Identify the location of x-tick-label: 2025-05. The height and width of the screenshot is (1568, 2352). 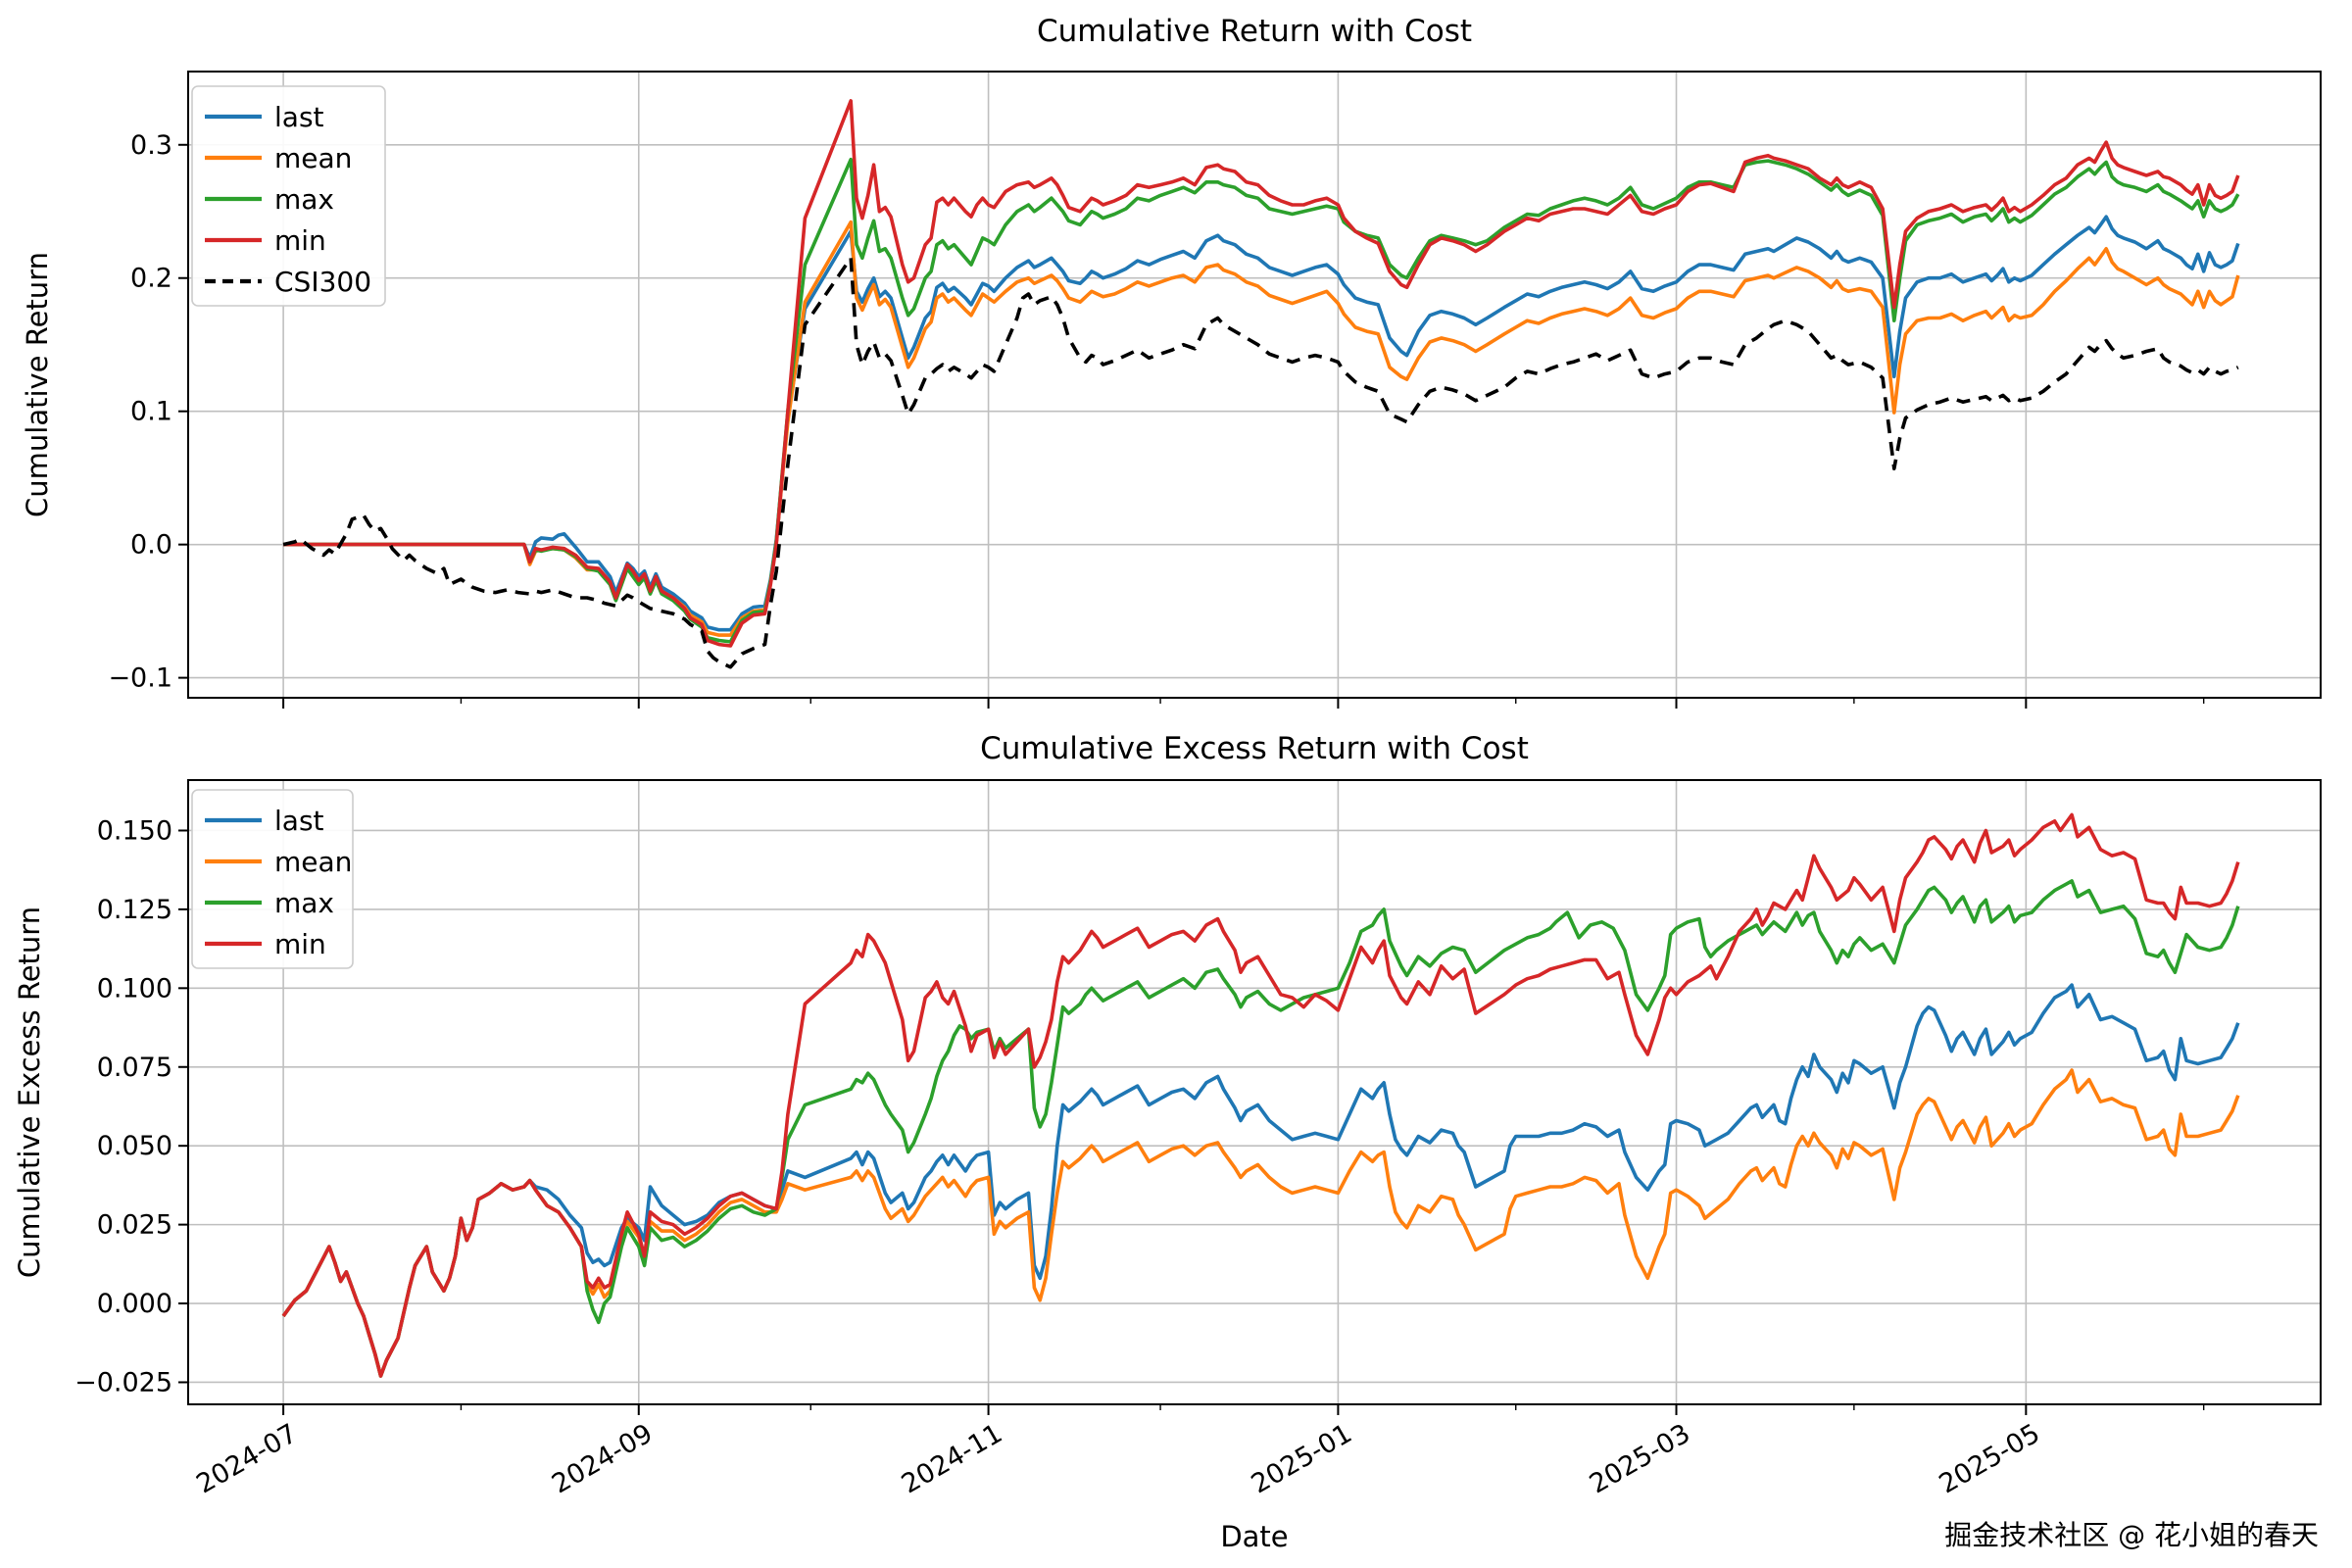
(1990, 1458).